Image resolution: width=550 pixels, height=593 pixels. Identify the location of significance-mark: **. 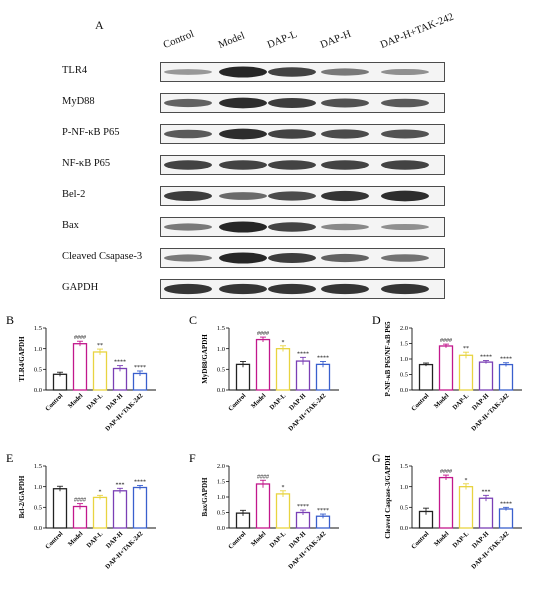
(466, 349).